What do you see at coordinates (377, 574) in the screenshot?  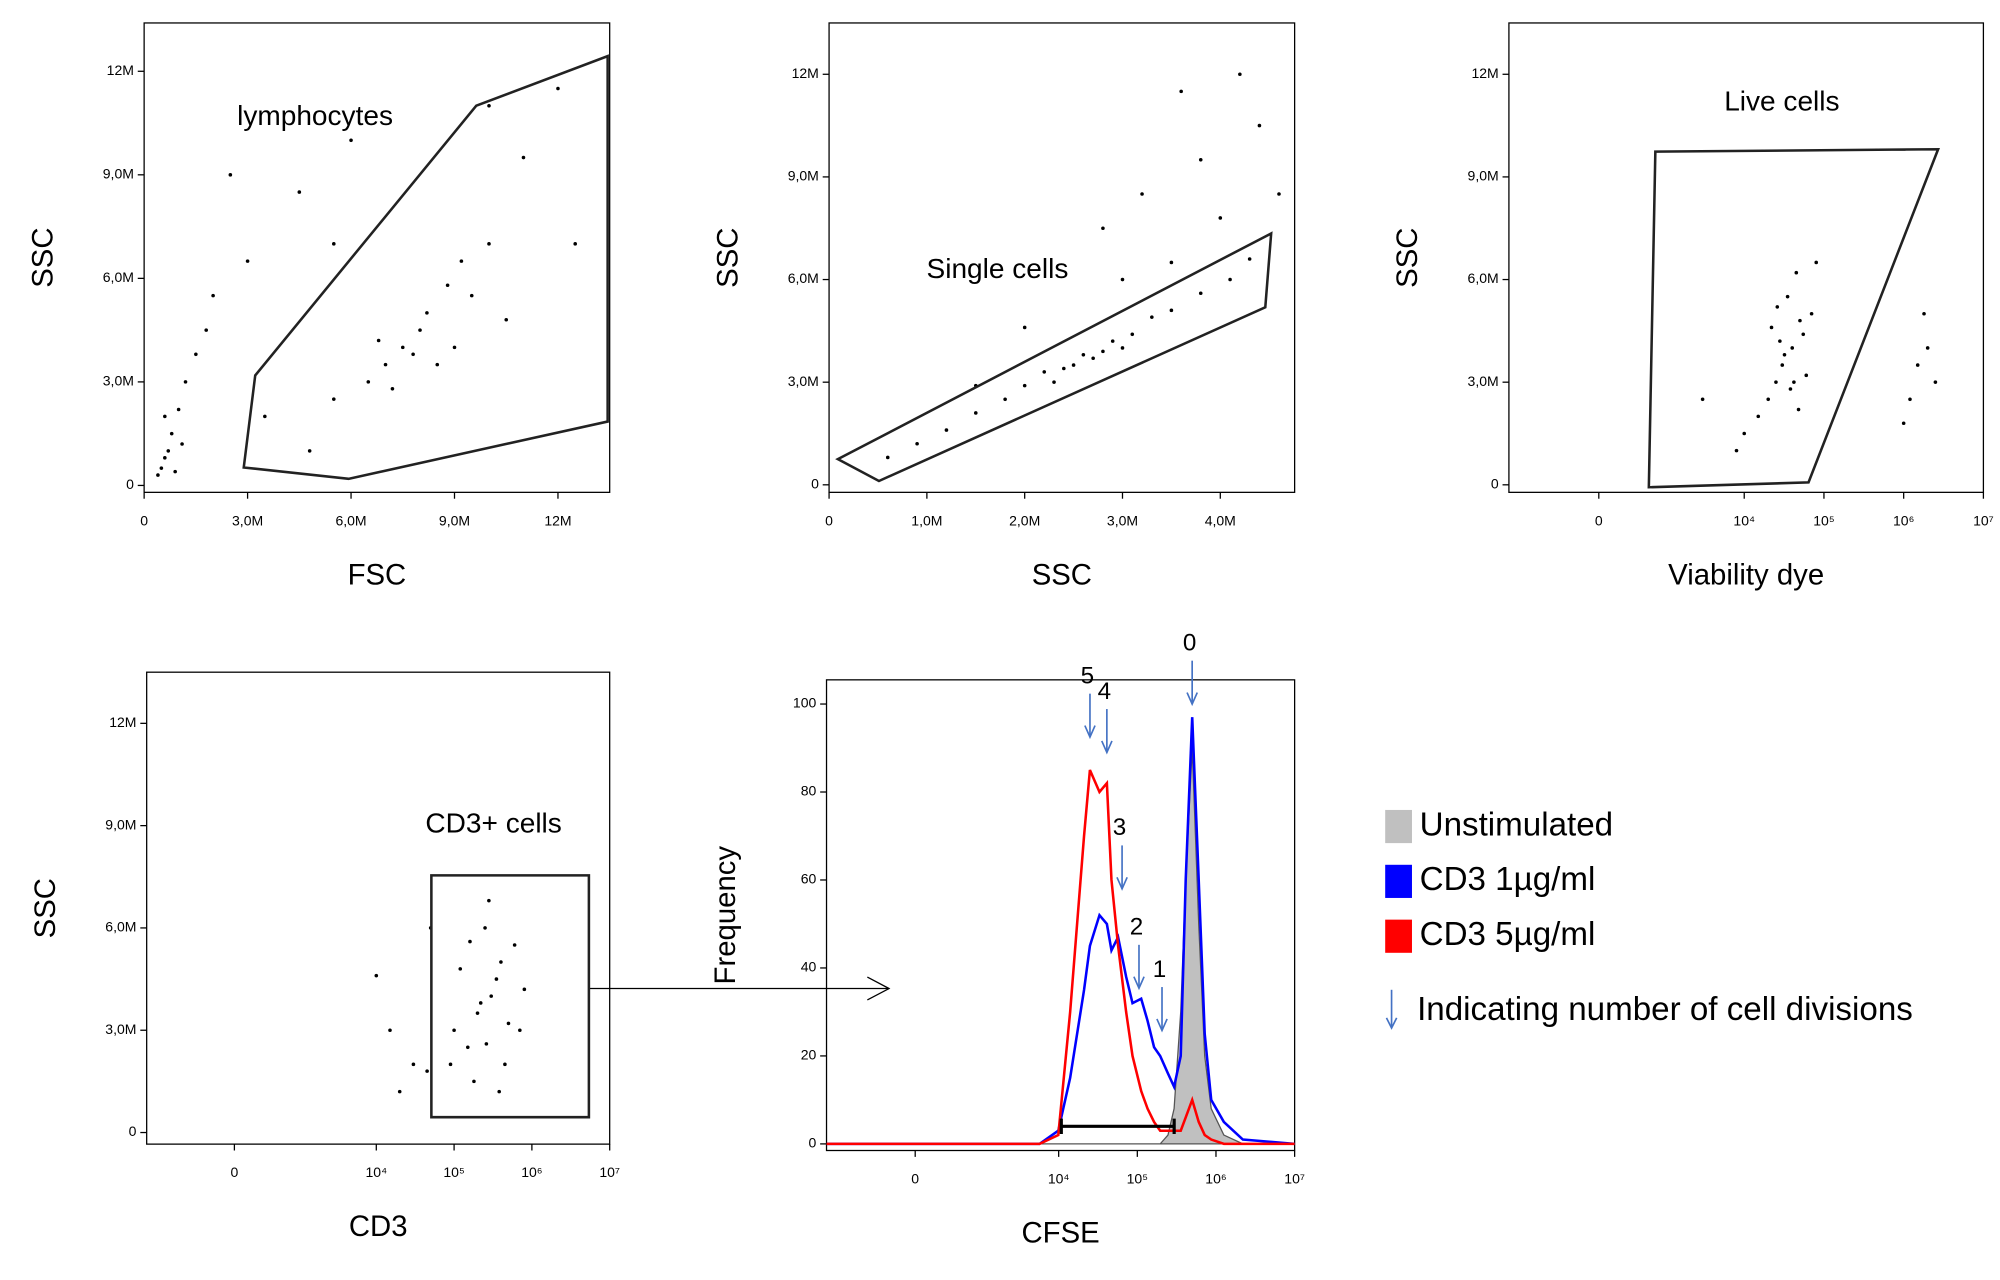 I see `x-axis-label: FSC` at bounding box center [377, 574].